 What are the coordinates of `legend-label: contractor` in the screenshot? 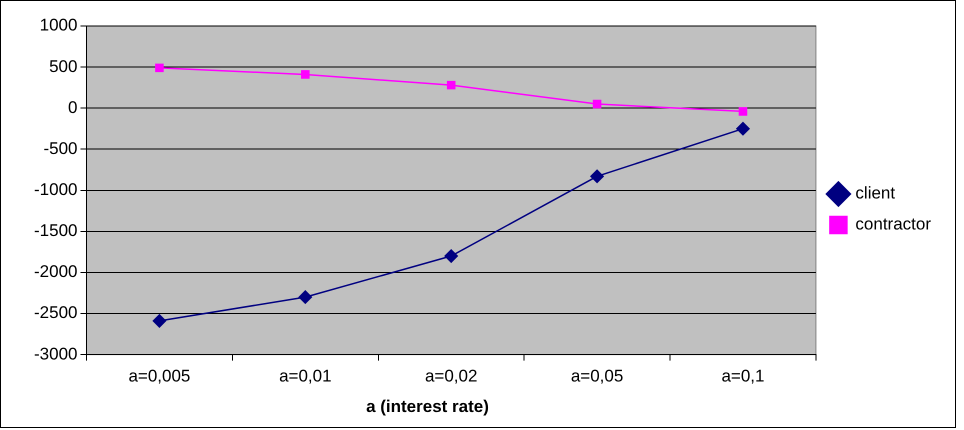 It's located at (893, 224).